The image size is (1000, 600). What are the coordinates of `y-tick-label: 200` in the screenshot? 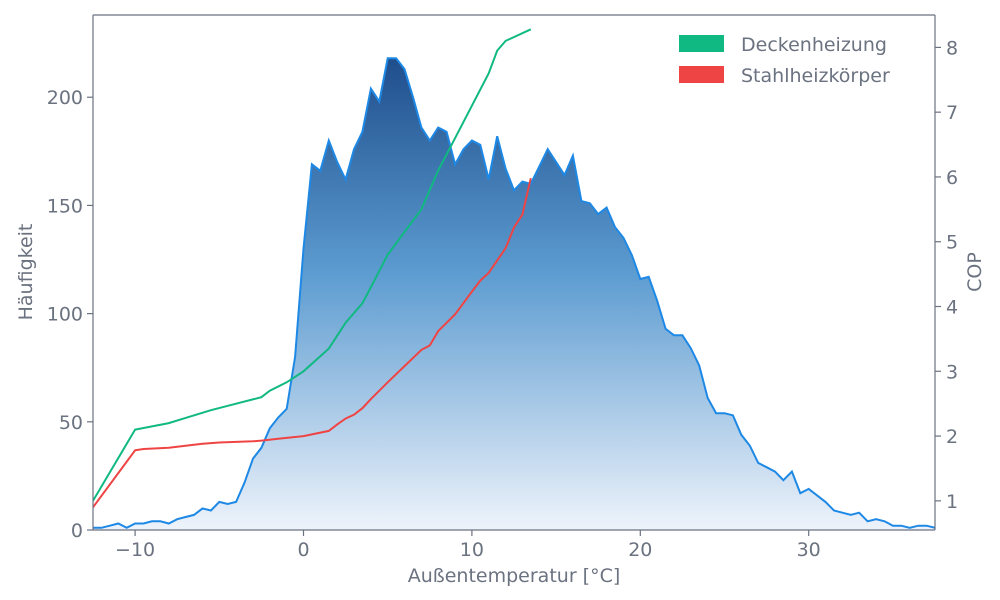 It's located at (65, 98).